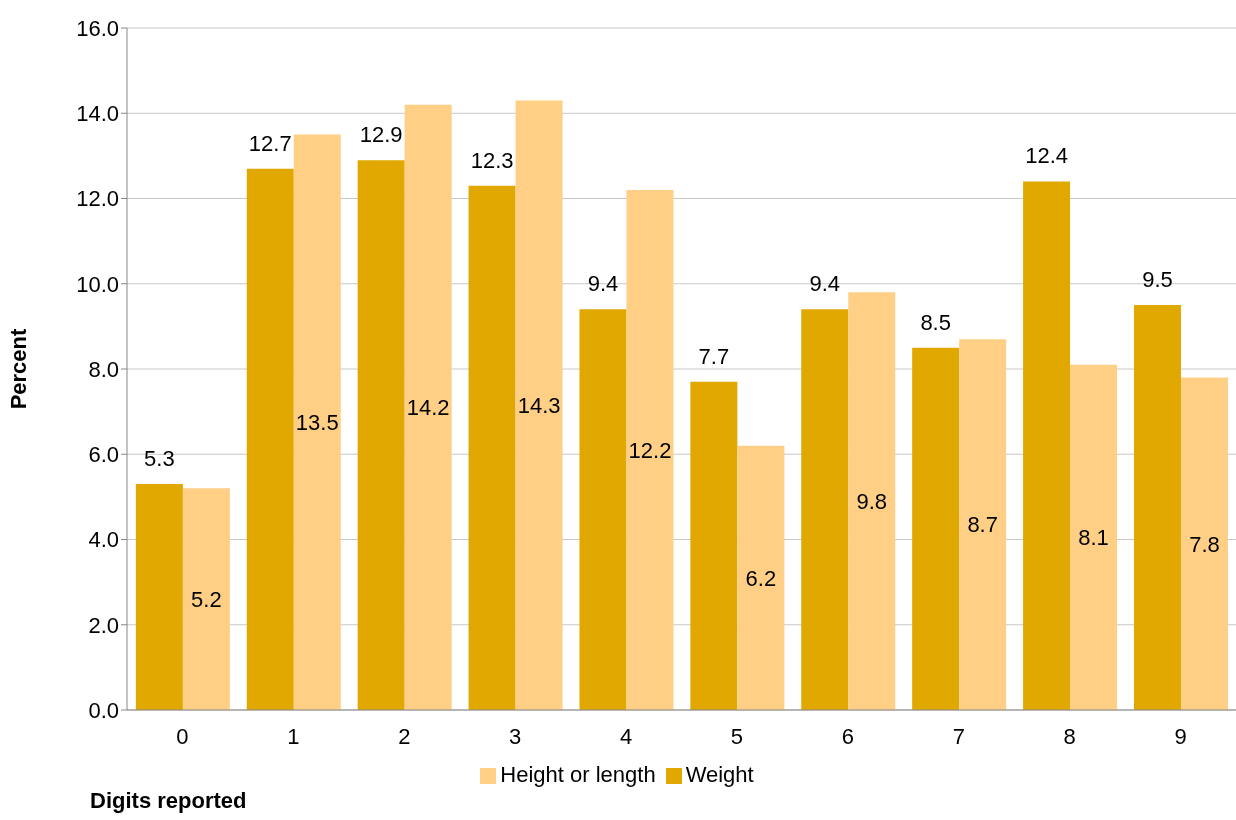 This screenshot has height=820, width=1236. Describe the element at coordinates (97, 284) in the screenshot. I see `y-tick-label: 10.0` at that location.